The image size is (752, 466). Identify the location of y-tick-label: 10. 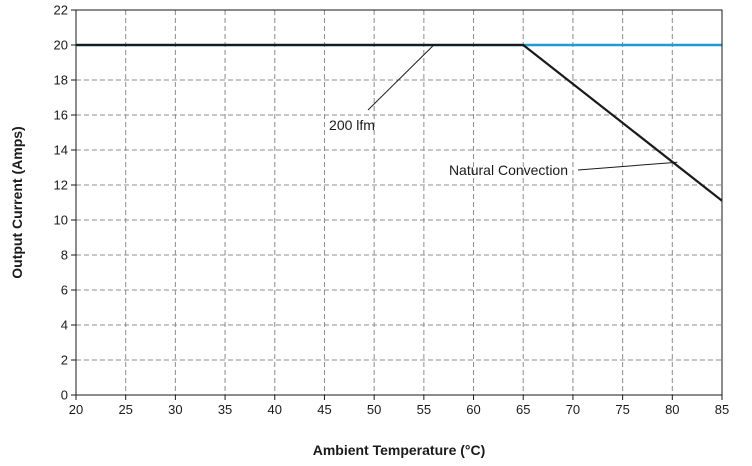
(61, 220).